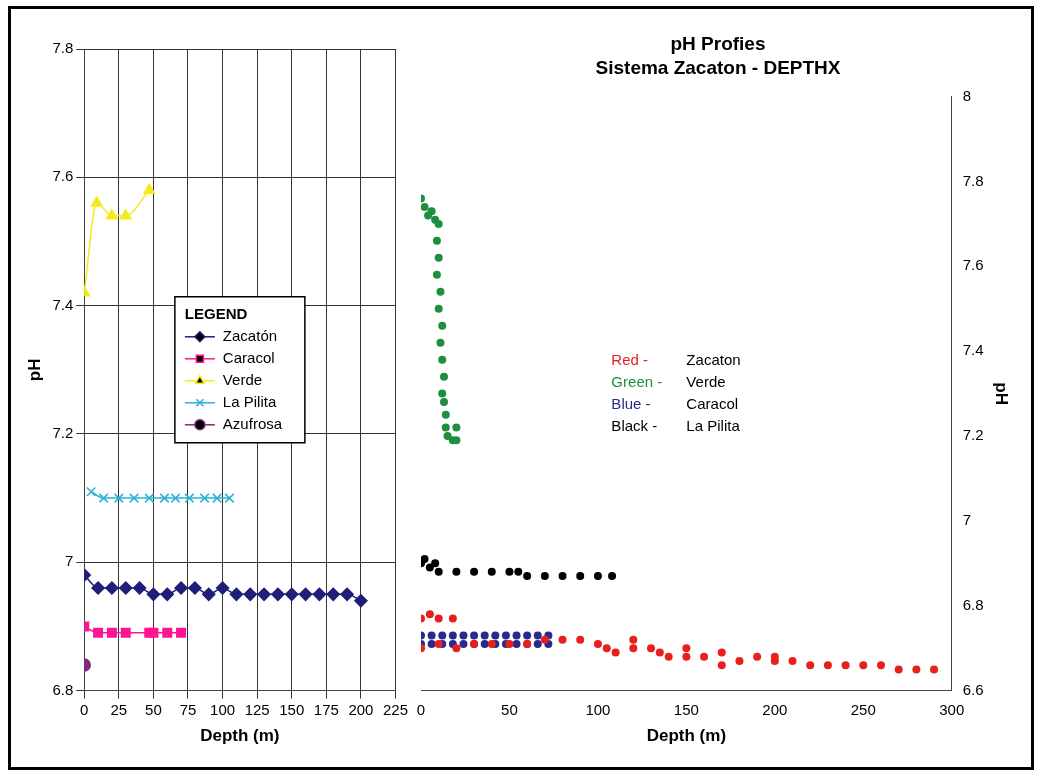 This screenshot has height=773, width=1040. I want to click on legend-label: Caracol, so click(248, 357).